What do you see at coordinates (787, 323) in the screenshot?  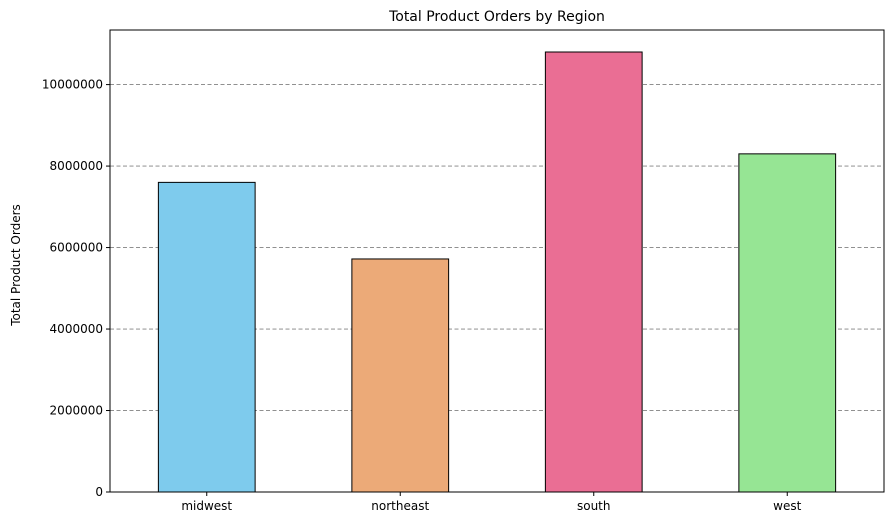 I see `bar-west` at bounding box center [787, 323].